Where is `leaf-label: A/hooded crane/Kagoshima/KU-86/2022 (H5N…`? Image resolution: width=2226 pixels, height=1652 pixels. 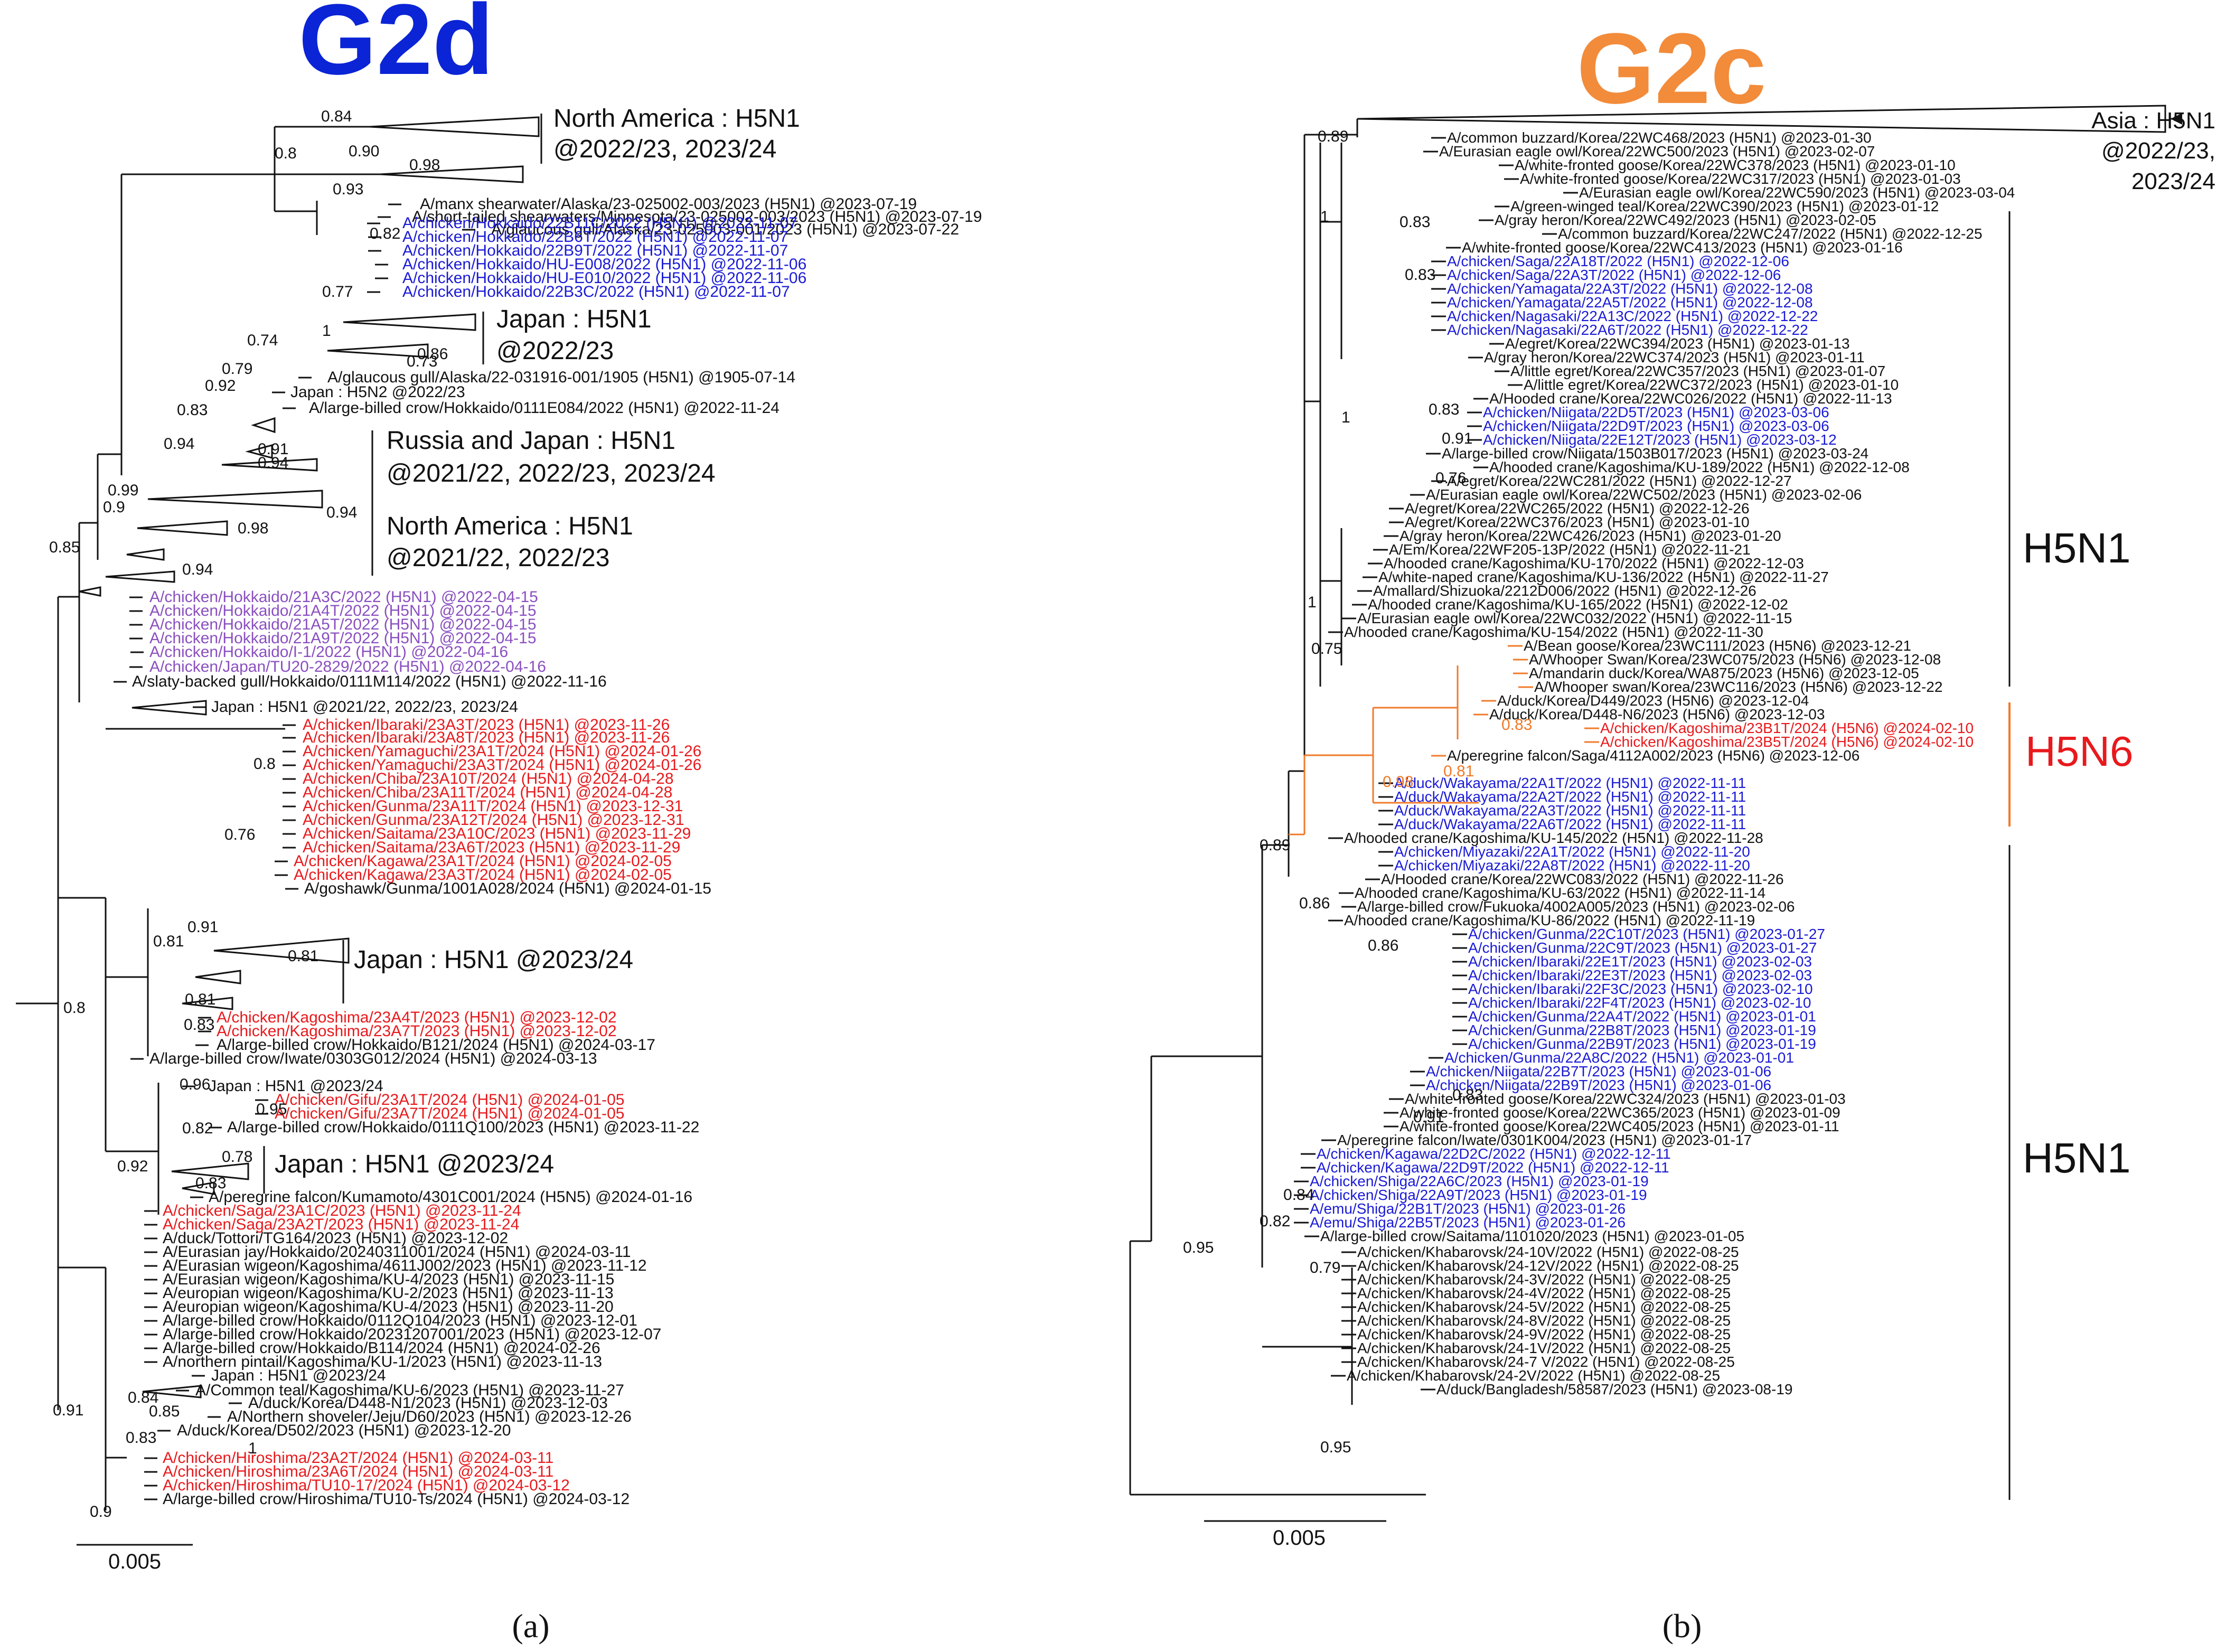
leaf-label: A/hooded crane/Kagoshima/KU-86/2022 (H5N… is located at coordinates (1549, 920).